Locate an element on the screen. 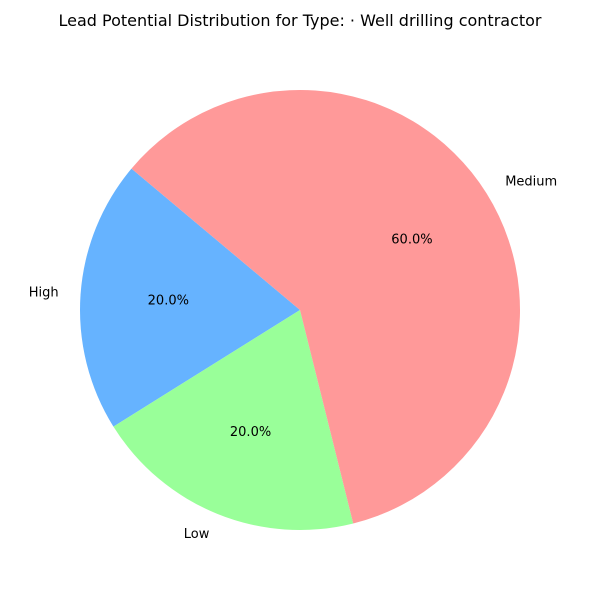  slice-category-label: Medium is located at coordinates (531, 181).